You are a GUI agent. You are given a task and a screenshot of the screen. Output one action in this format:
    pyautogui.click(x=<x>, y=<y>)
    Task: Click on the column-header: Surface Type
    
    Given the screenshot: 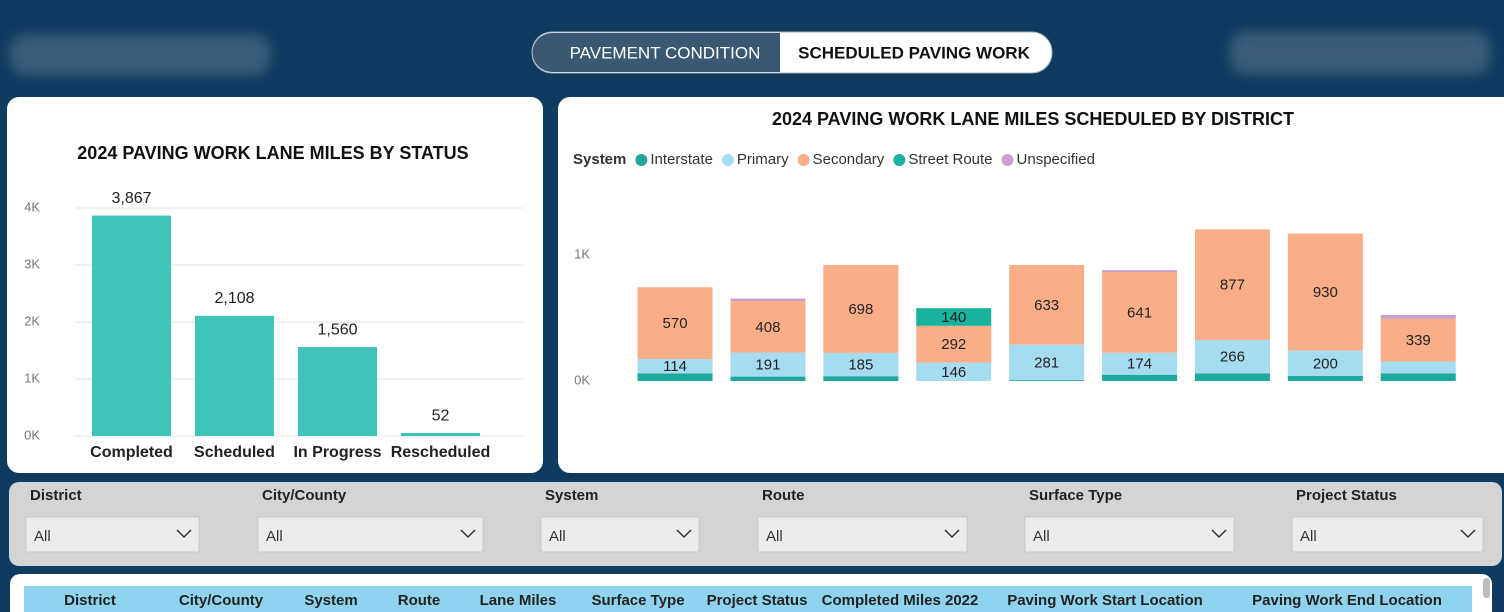 What is the action you would take?
    pyautogui.click(x=637, y=600)
    